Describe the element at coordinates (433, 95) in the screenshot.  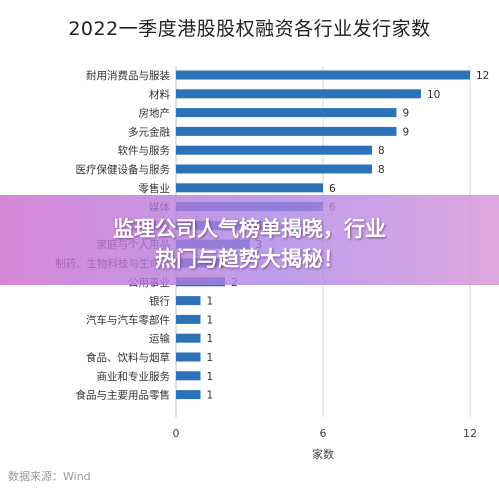
I see `data-label: 10` at that location.